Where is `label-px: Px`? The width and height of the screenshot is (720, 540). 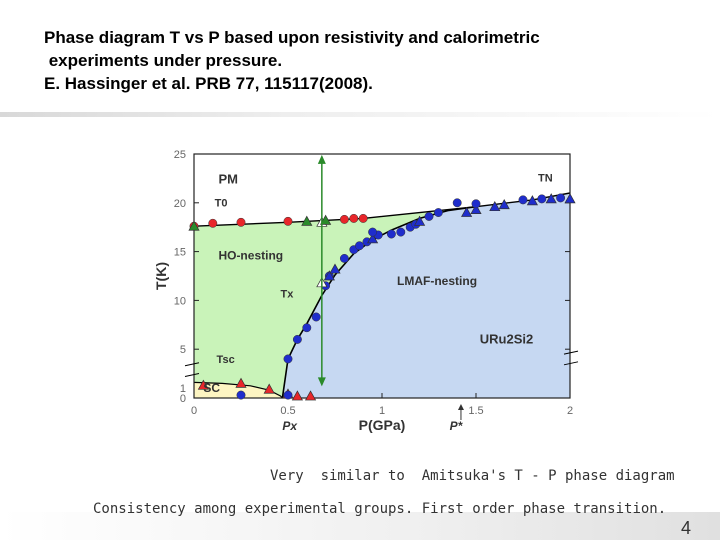
label-px: Px is located at coordinates (290, 426).